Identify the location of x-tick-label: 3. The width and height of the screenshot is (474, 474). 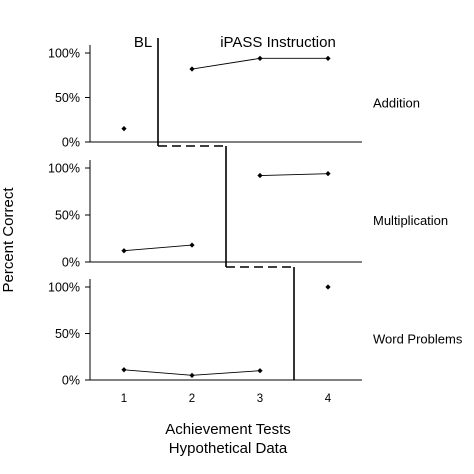
(260, 399).